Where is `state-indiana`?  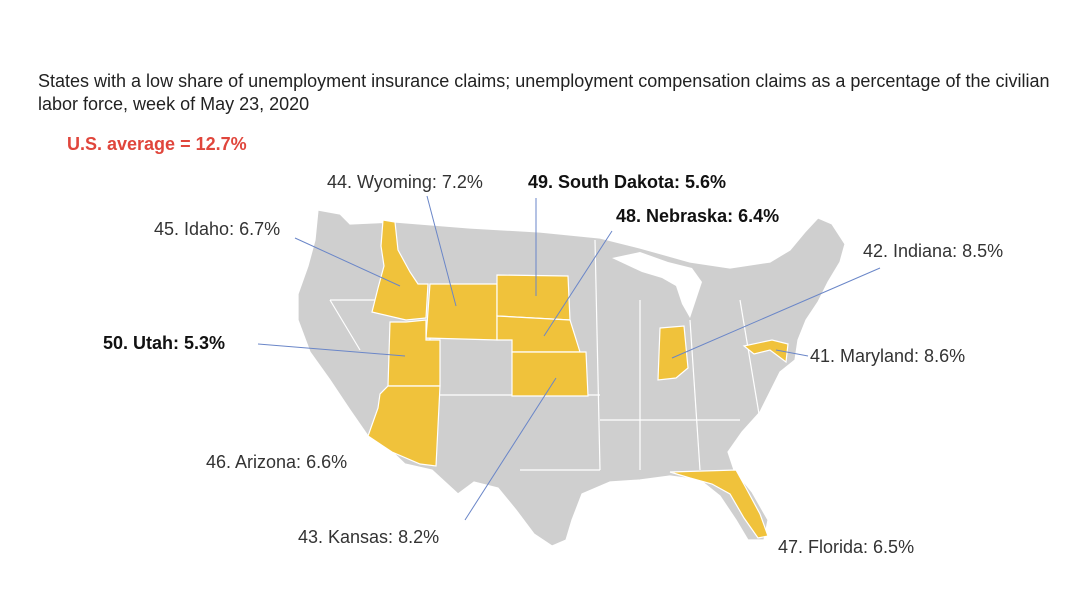 state-indiana is located at coordinates (673, 353).